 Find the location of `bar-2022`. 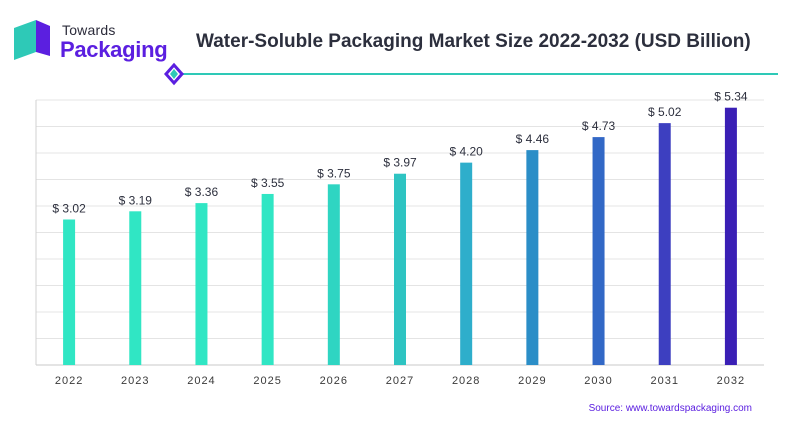

bar-2022 is located at coordinates (69, 292).